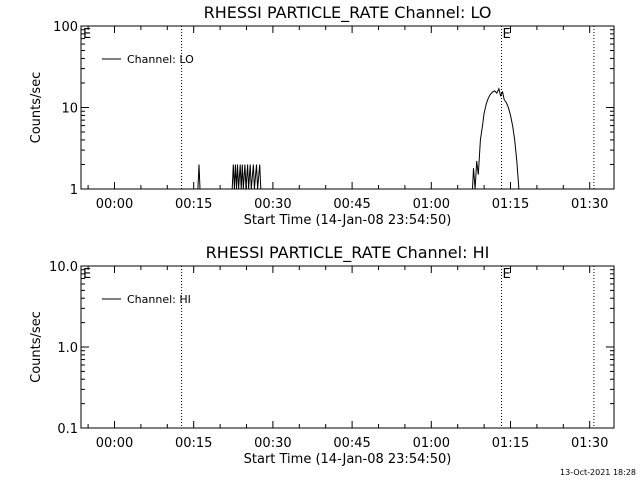 The height and width of the screenshot is (480, 640). Describe the element at coordinates (160, 59) in the screenshot. I see `legend-label: Channel: LO` at that location.